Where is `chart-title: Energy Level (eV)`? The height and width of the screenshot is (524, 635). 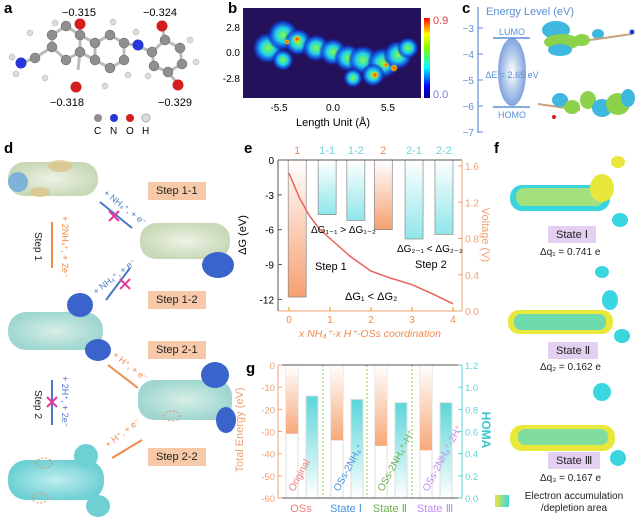
chart-title: Energy Level (eV) is located at coordinates (530, 12).